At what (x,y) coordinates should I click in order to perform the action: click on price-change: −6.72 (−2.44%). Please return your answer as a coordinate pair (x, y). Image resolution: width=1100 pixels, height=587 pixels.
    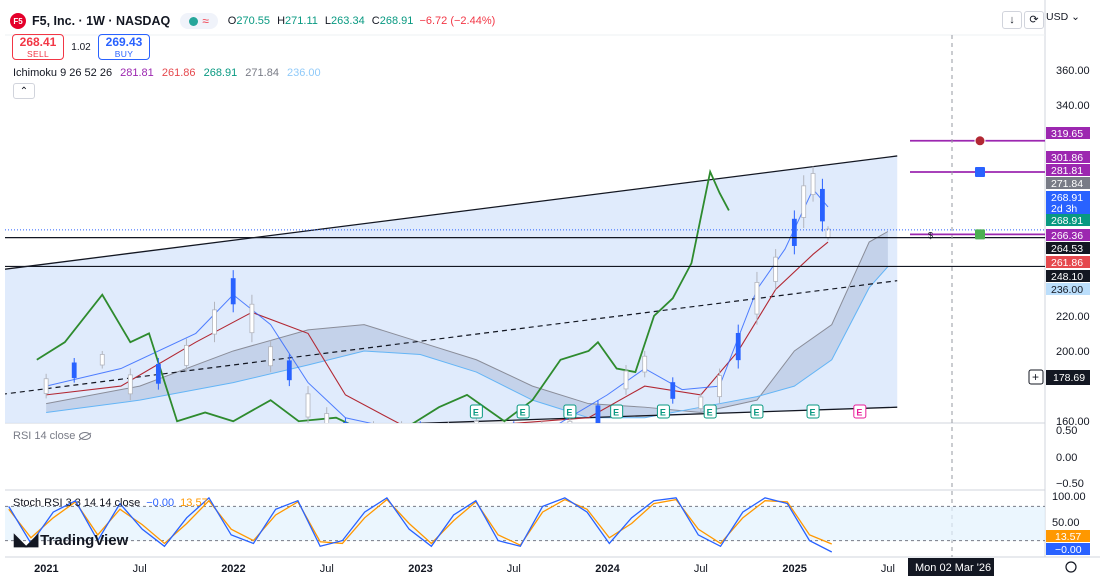
    Looking at the image, I should click on (457, 21).